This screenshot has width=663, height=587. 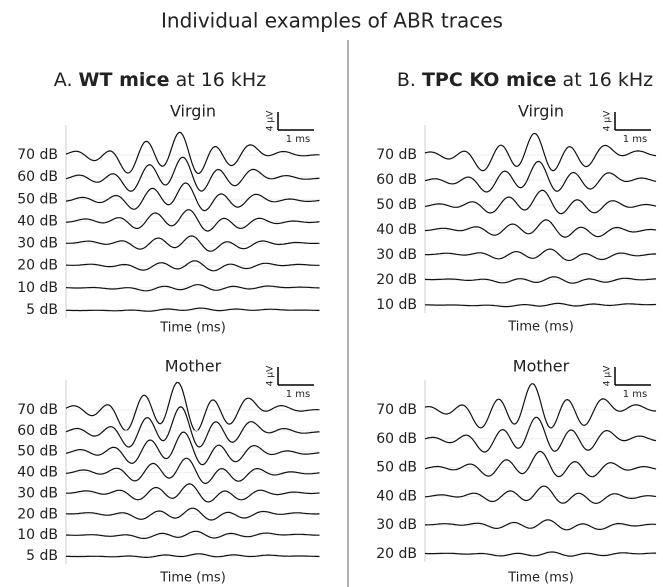 What do you see at coordinates (489, 80) in the screenshot?
I see `panel-group: TPC KO mice` at bounding box center [489, 80].